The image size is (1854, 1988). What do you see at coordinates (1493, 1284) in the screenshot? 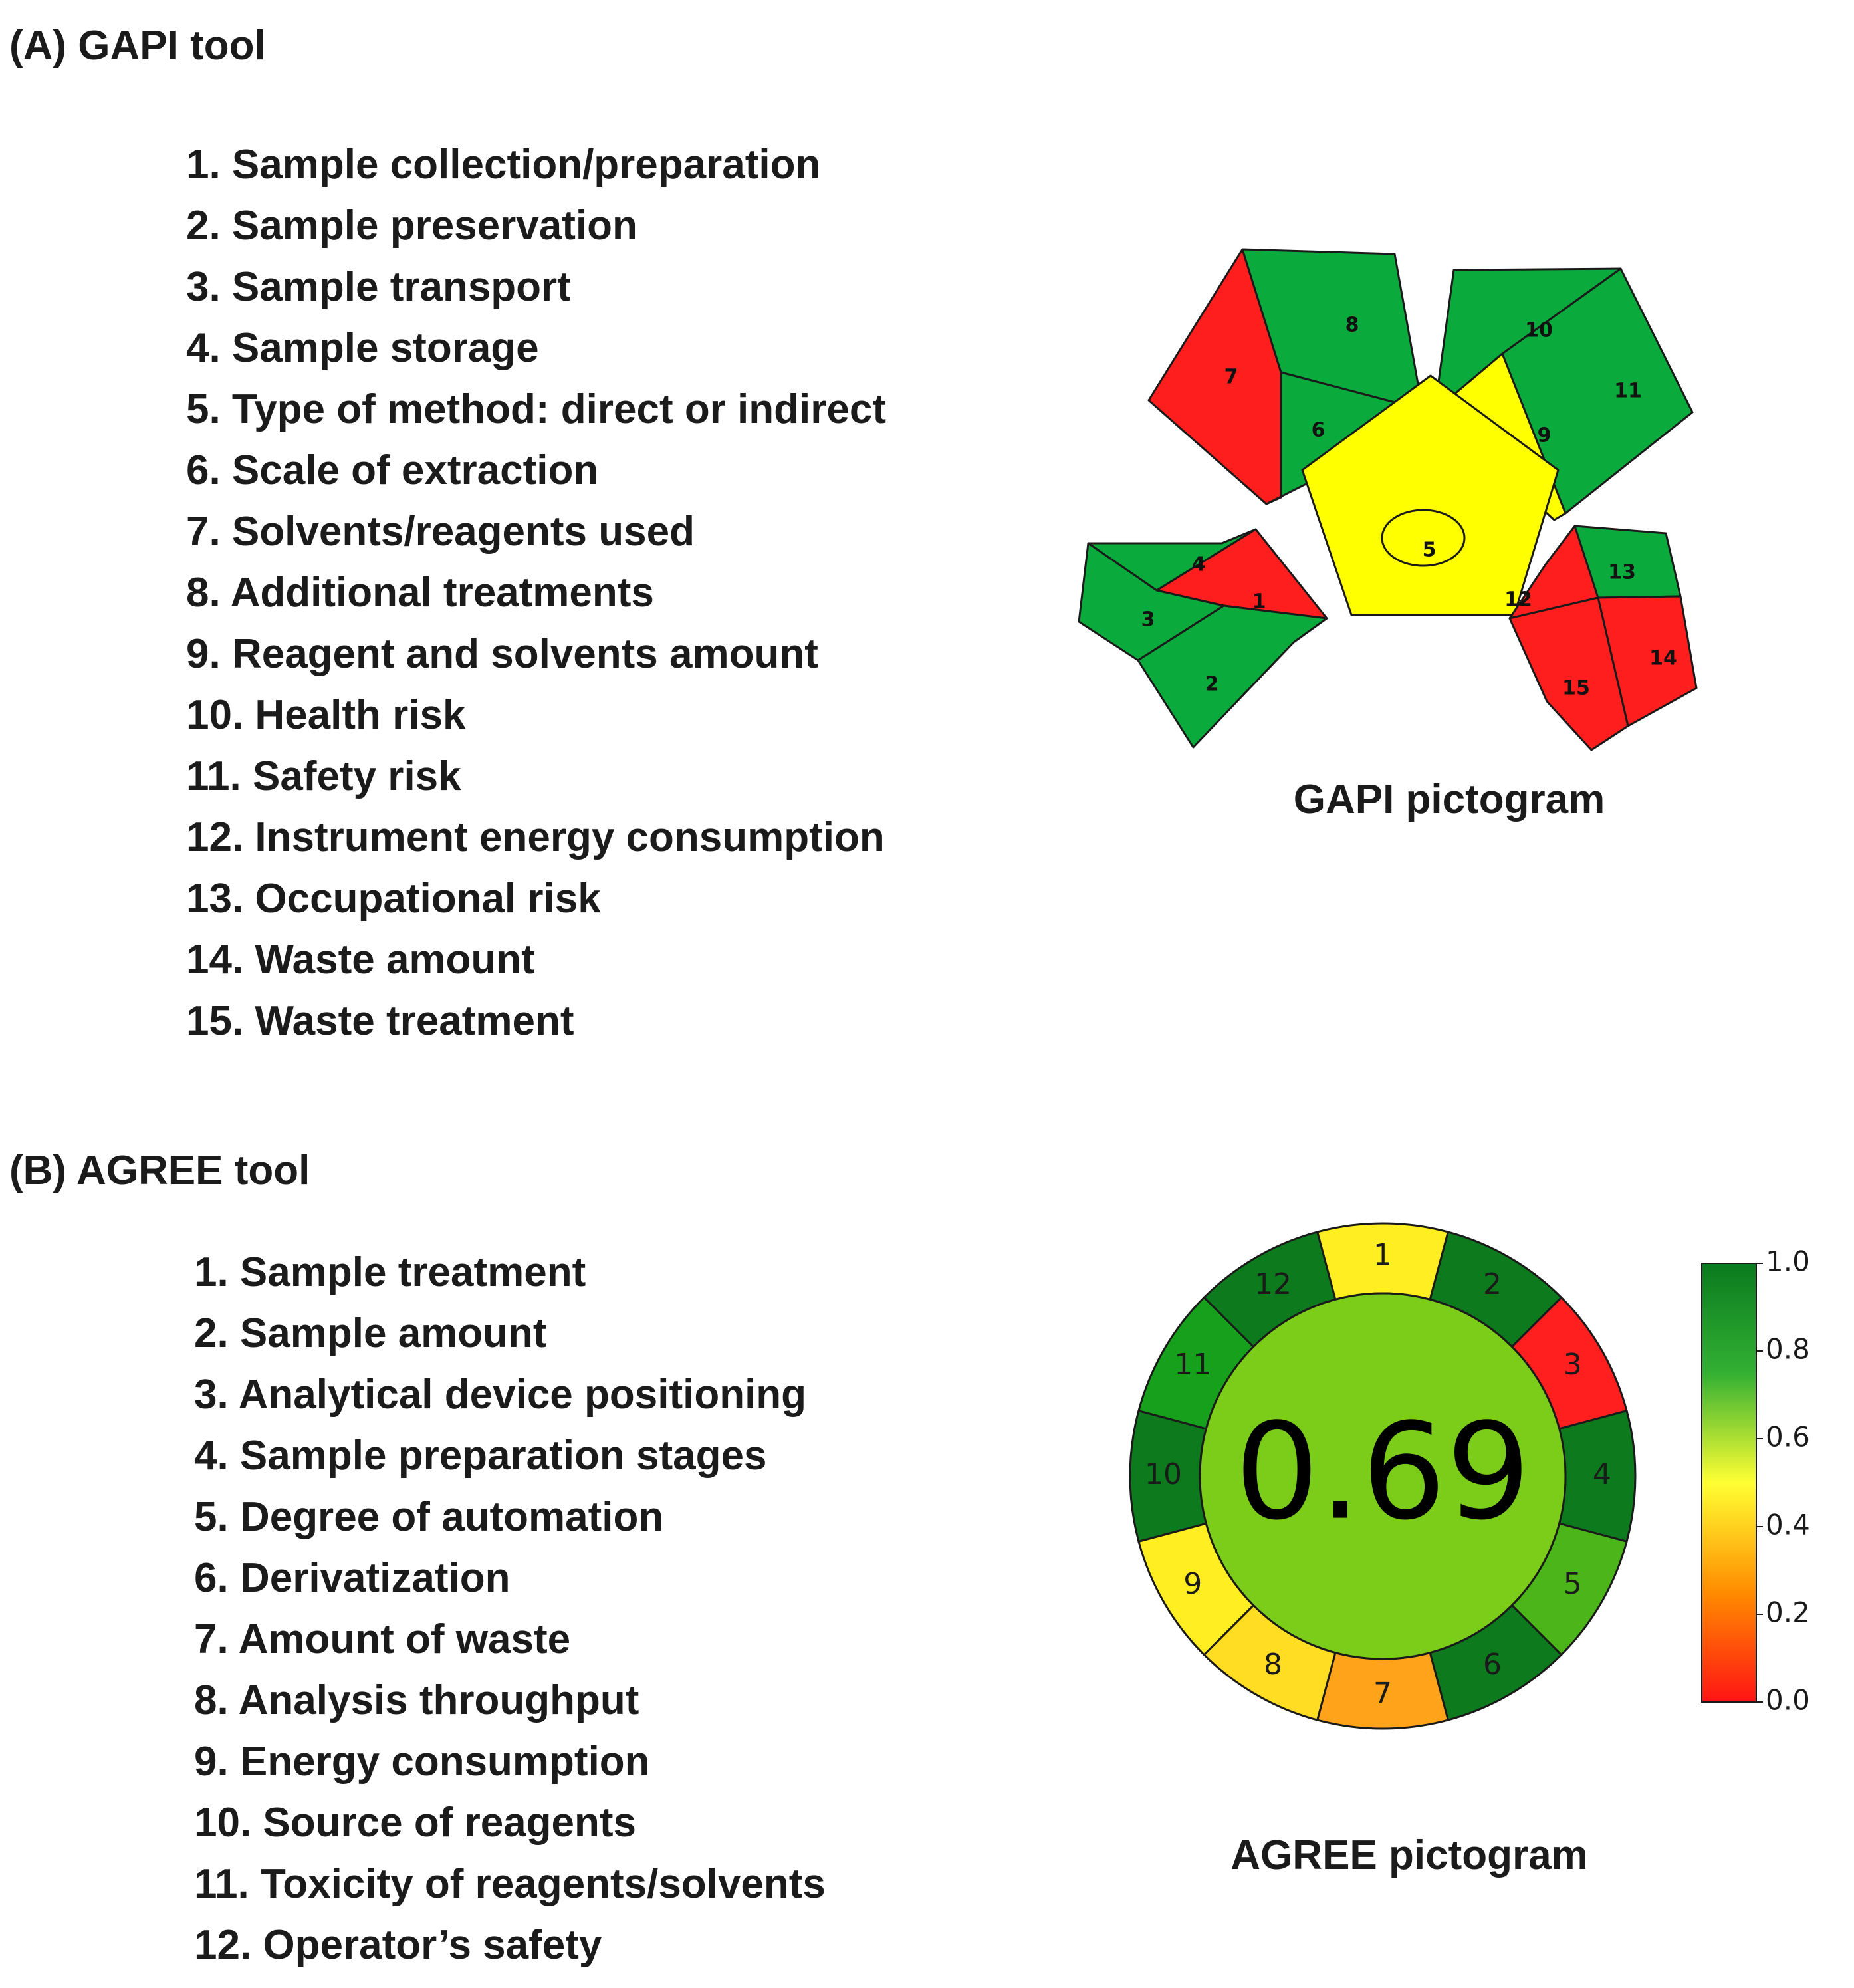
I see `agree-segment-label: 2` at bounding box center [1493, 1284].